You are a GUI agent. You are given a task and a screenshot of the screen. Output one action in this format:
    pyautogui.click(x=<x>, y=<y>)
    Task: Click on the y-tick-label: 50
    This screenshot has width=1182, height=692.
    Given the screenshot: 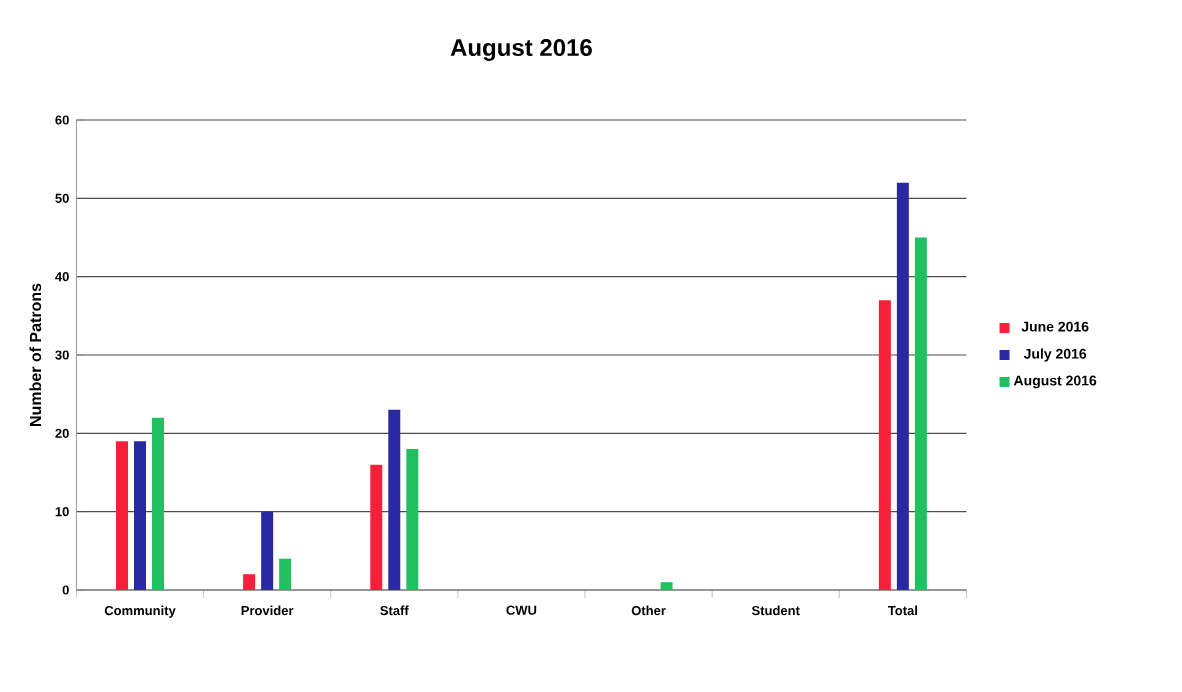 What is the action you would take?
    pyautogui.click(x=62, y=198)
    